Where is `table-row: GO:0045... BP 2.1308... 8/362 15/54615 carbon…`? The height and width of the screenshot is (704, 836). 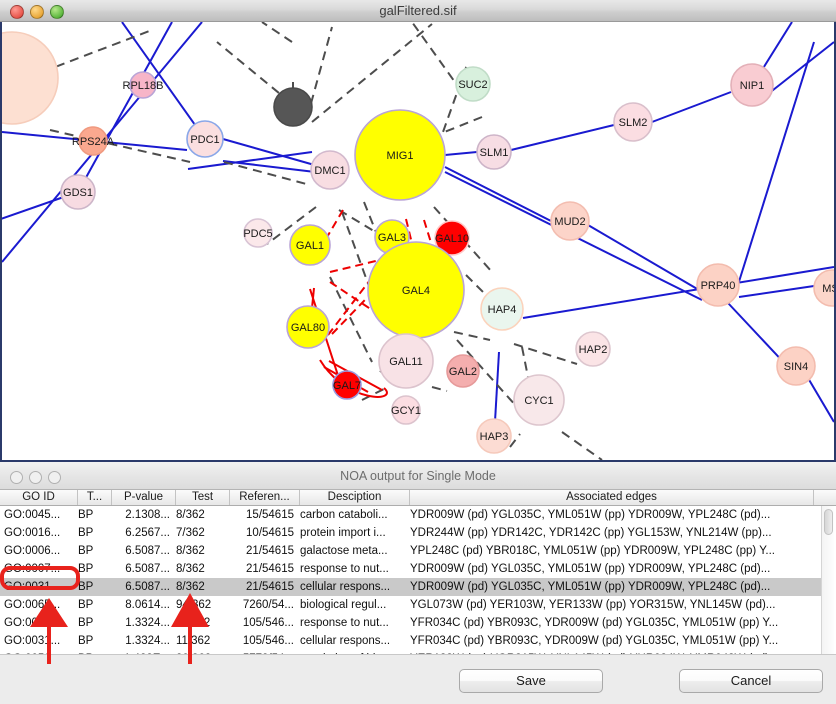 table-row: GO:0045... BP 2.1308... 8/362 15/54615 carbon… is located at coordinates (412, 515).